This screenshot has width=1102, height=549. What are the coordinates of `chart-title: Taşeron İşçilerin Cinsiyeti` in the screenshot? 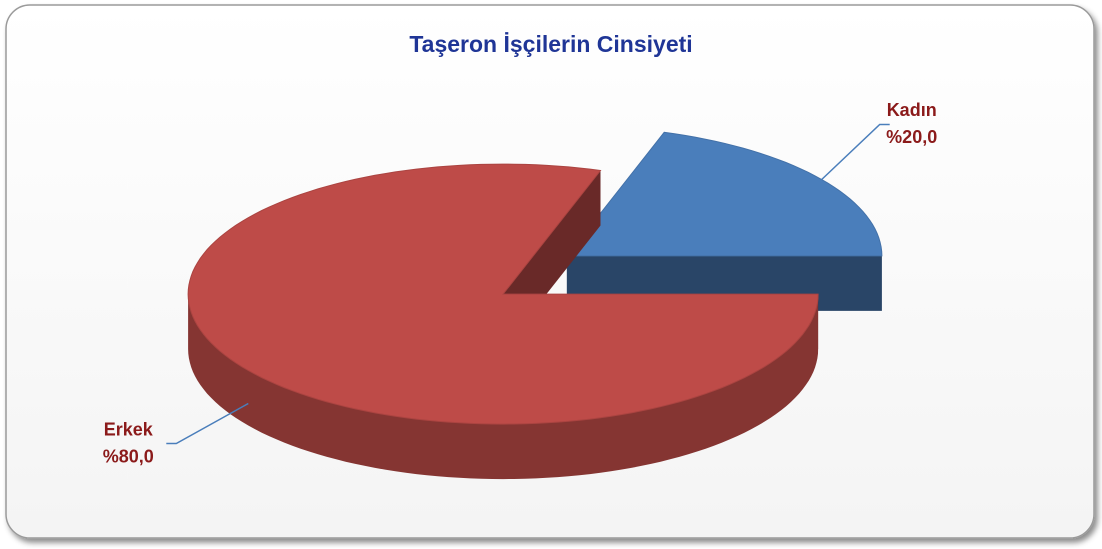 It's located at (550, 44).